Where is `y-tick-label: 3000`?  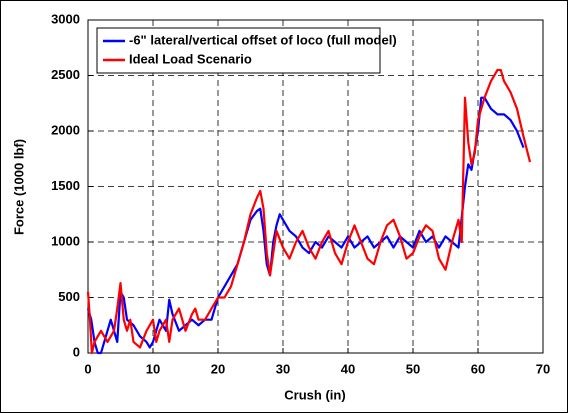 y-tick-label: 3000 is located at coordinates (65, 18).